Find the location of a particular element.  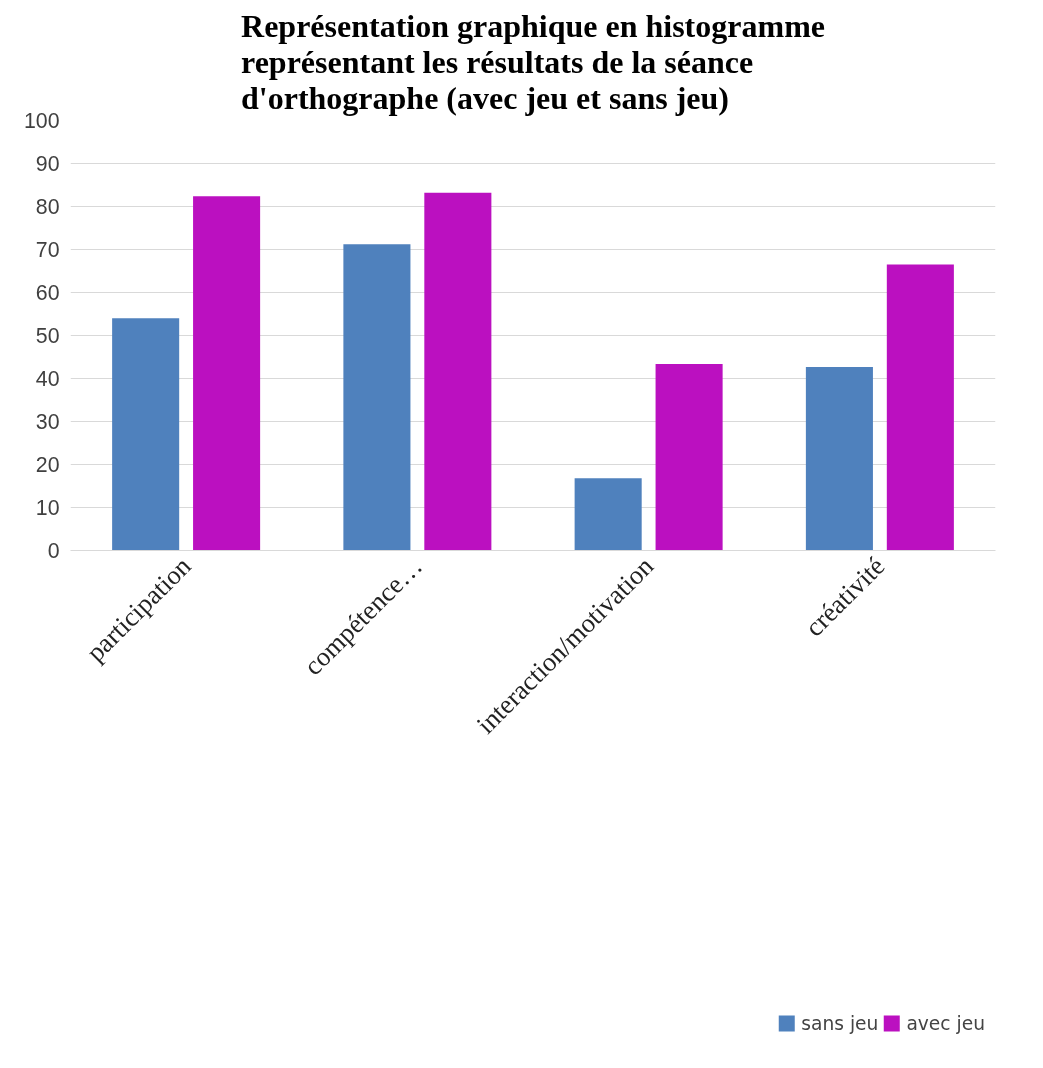

y-tick-label: 80 is located at coordinates (47, 207).